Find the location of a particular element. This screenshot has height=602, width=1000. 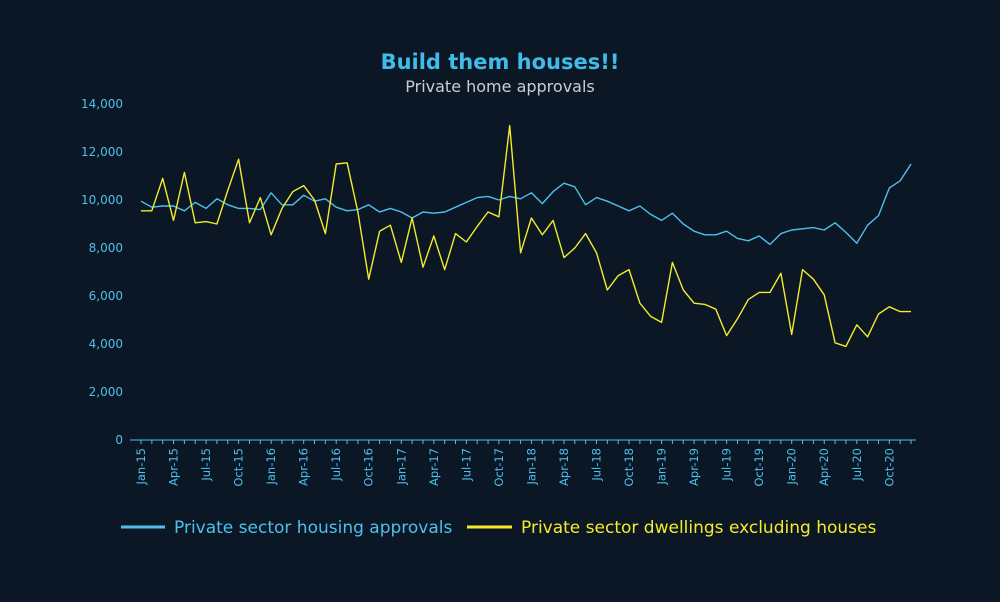

x-tick-label: Jan-16 is located at coordinates (271, 467).